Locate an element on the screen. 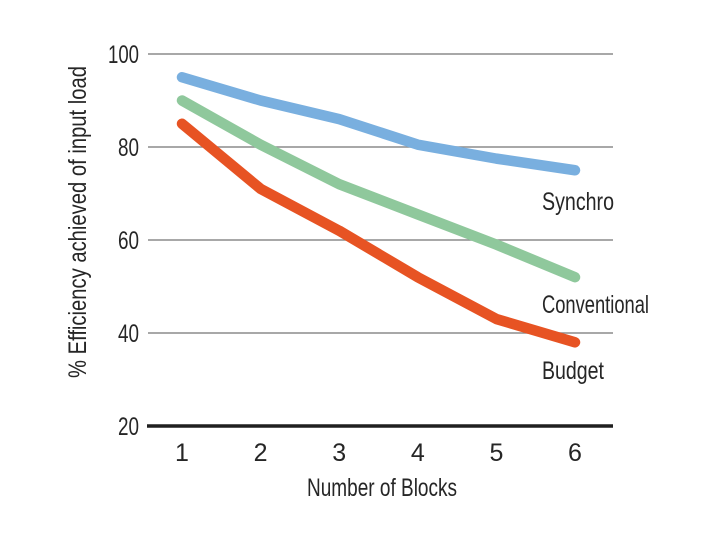  series-line-synchro is located at coordinates (378, 124).